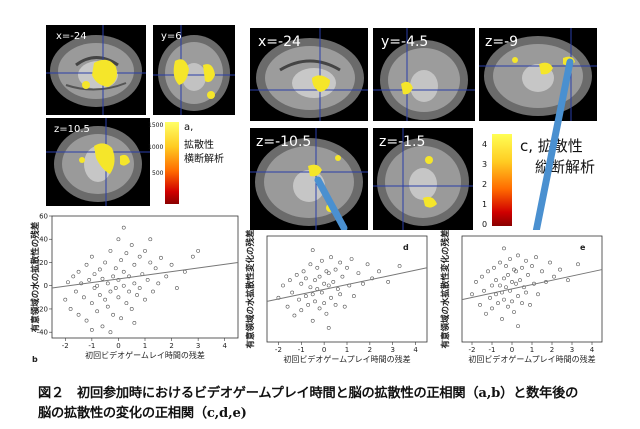 The width and height of the screenshot is (640, 429). What do you see at coordinates (402, 142) in the screenshot?
I see `slice-label: z=-1.5` at bounding box center [402, 142].